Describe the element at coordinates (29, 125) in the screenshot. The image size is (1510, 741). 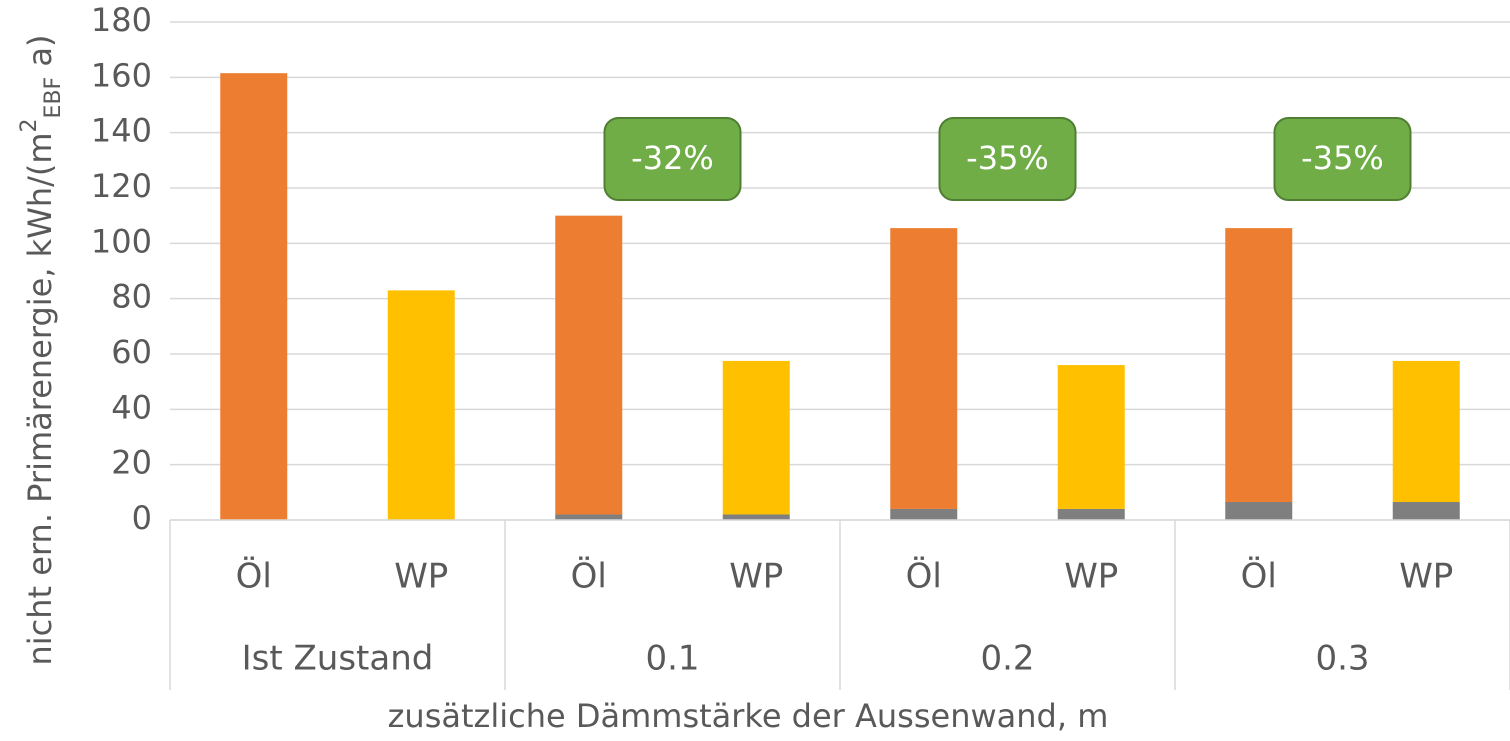
I see `y-title-sup: 2` at that location.